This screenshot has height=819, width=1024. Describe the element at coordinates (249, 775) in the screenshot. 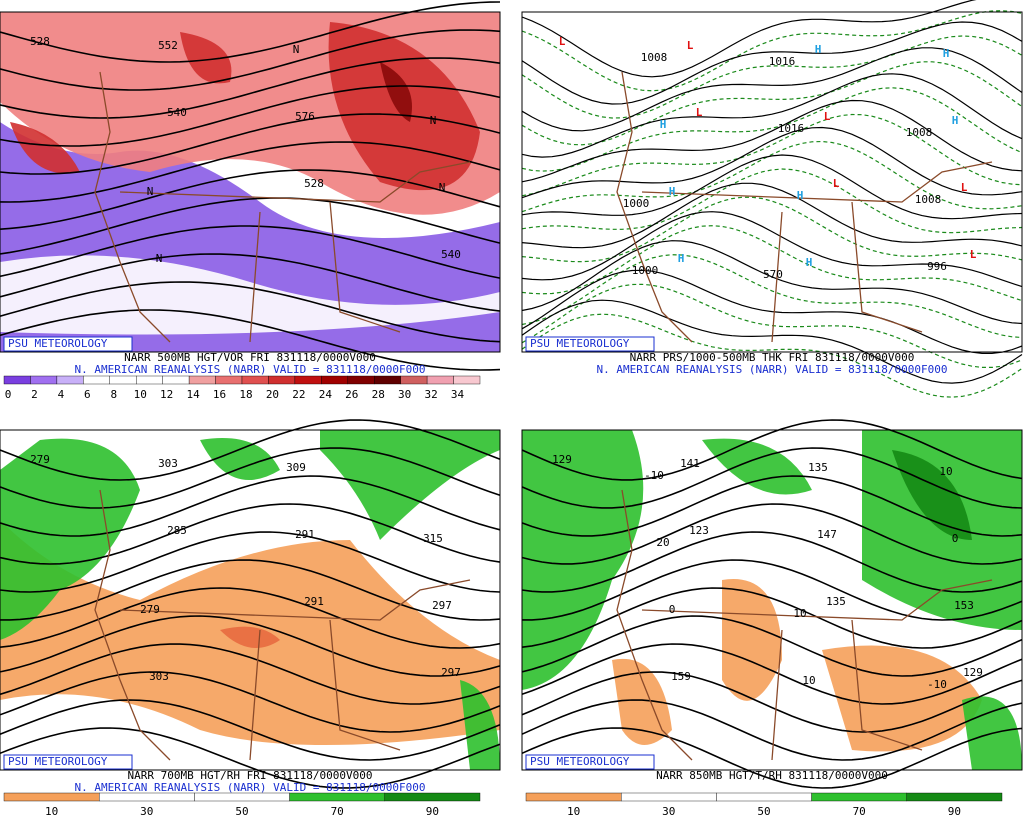

I see `caption: NARR 700MB HGT/RH FRI 831118/0000V000` at that location.